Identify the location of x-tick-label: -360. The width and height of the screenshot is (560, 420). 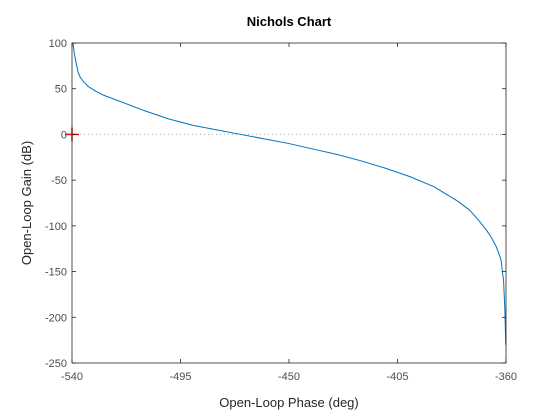
(506, 377).